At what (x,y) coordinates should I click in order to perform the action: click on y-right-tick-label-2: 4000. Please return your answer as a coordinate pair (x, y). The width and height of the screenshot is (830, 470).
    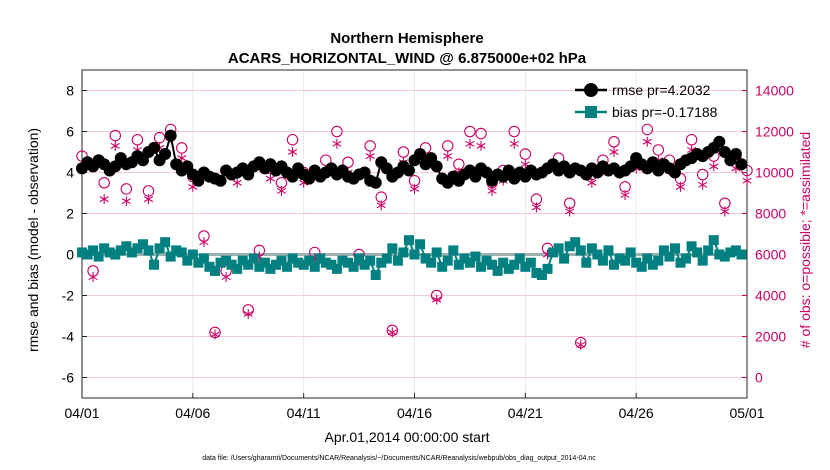
    Looking at the image, I should click on (770, 296).